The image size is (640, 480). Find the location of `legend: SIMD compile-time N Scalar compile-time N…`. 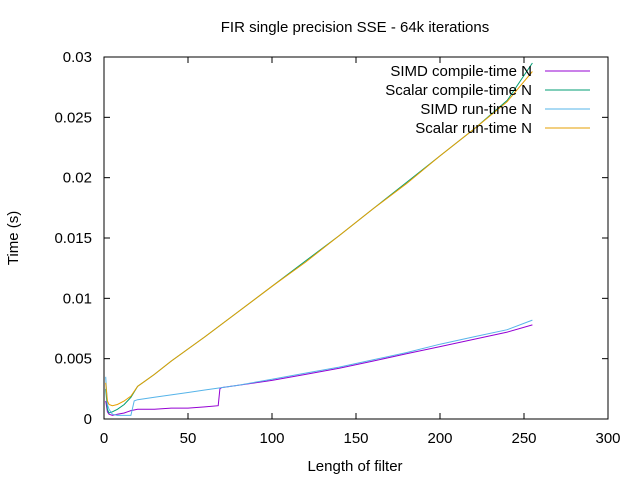

legend: SIMD compile-time N Scalar compile-time N… is located at coordinates (487, 100).